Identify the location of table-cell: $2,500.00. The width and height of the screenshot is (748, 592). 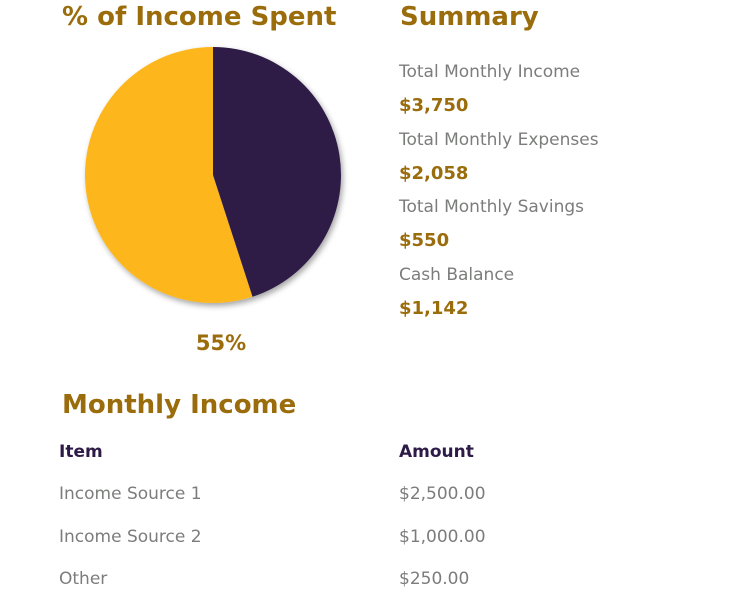
(442, 494).